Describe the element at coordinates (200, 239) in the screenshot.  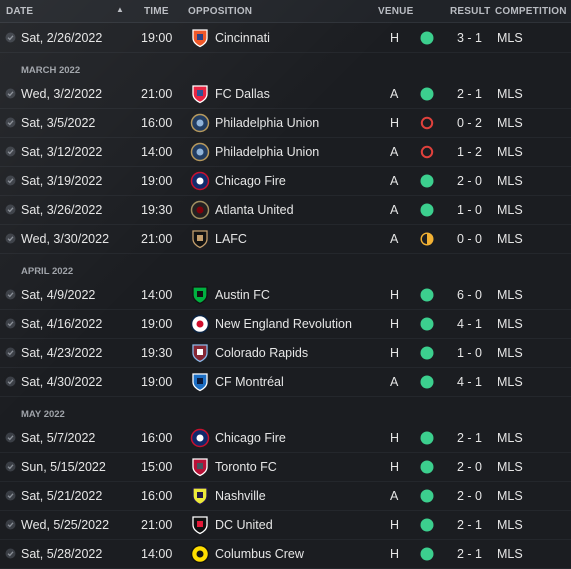
I see `lafc-crest-icon` at that location.